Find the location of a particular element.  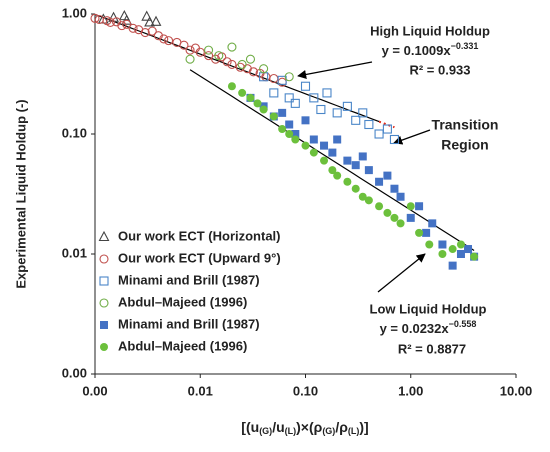

x-axis-label: /ρ is located at coordinates (341, 427).